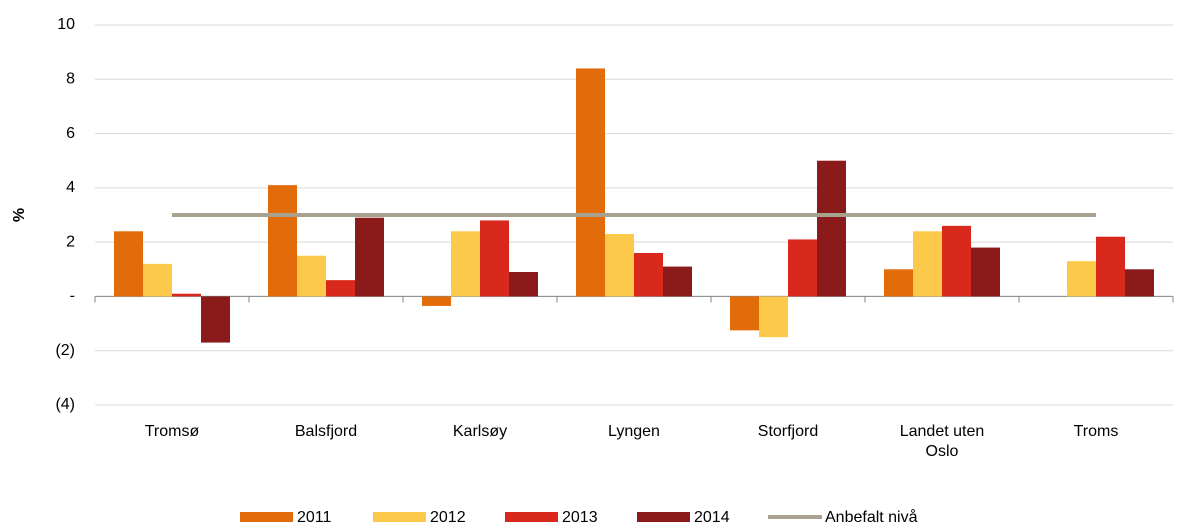 Image resolution: width=1179 pixels, height=527 pixels. I want to click on x-tick-label: Lyngen, so click(634, 431).